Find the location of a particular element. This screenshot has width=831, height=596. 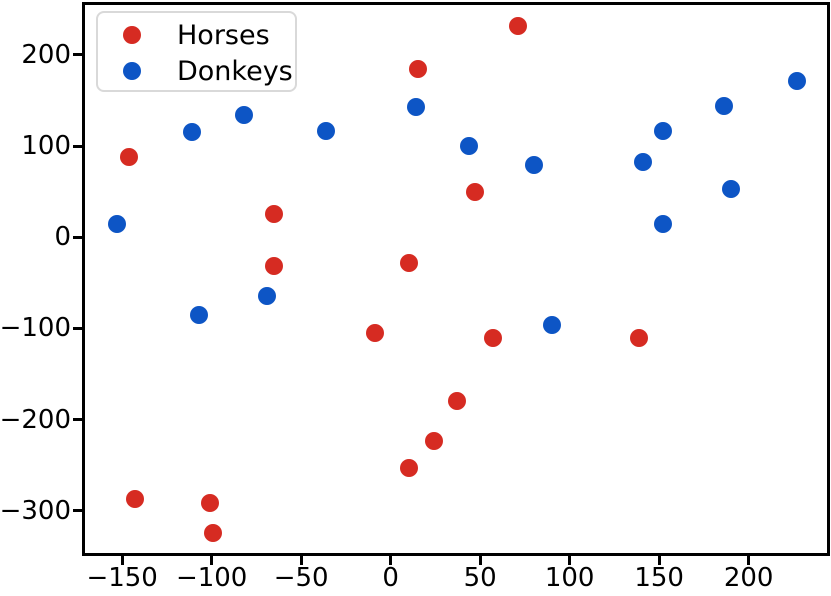

x-tick-label: 0 is located at coordinates (390, 578).